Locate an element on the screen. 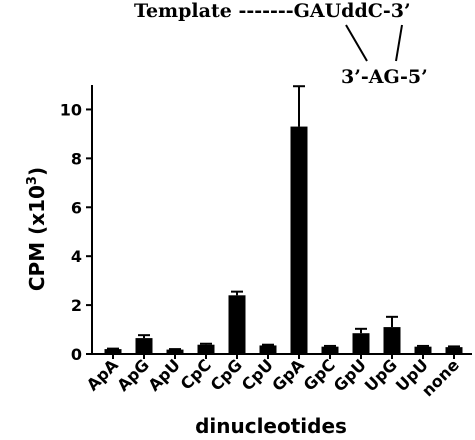  template-strand-text: Template -------GAUddC-3’ is located at coordinates (272, 11).